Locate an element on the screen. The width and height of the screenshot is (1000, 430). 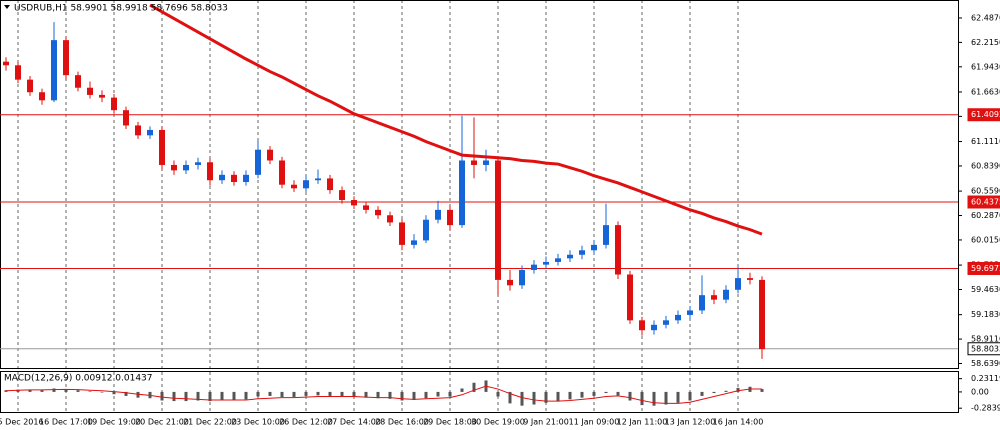
x-tick-label: 21 Dec 22:00 is located at coordinates (210, 422).